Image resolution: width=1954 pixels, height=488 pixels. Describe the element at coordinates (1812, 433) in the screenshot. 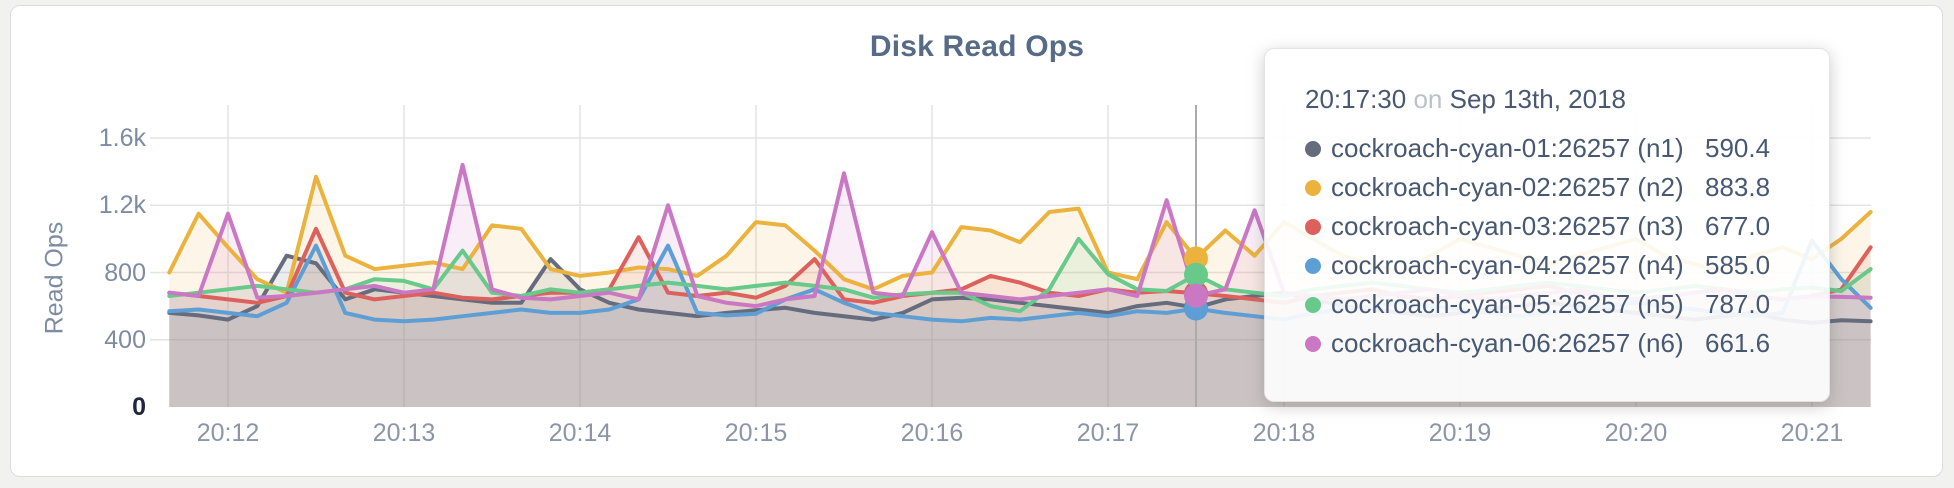

I see `x-tick-20:21: 20:21` at that location.